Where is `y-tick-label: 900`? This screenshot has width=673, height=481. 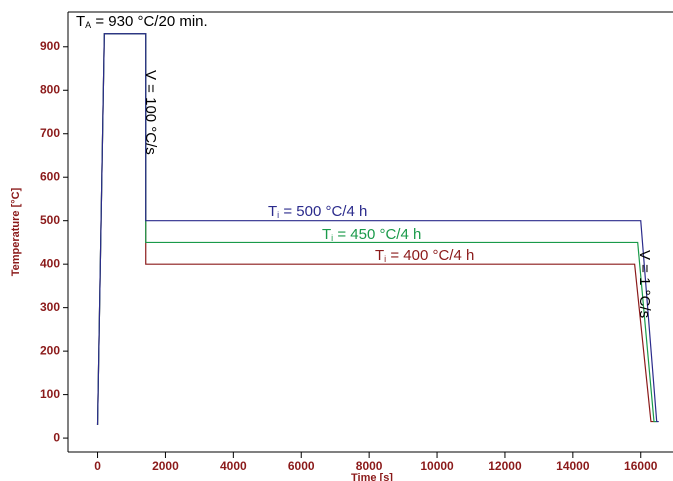
y-tick-label: 900 is located at coordinates (50, 46).